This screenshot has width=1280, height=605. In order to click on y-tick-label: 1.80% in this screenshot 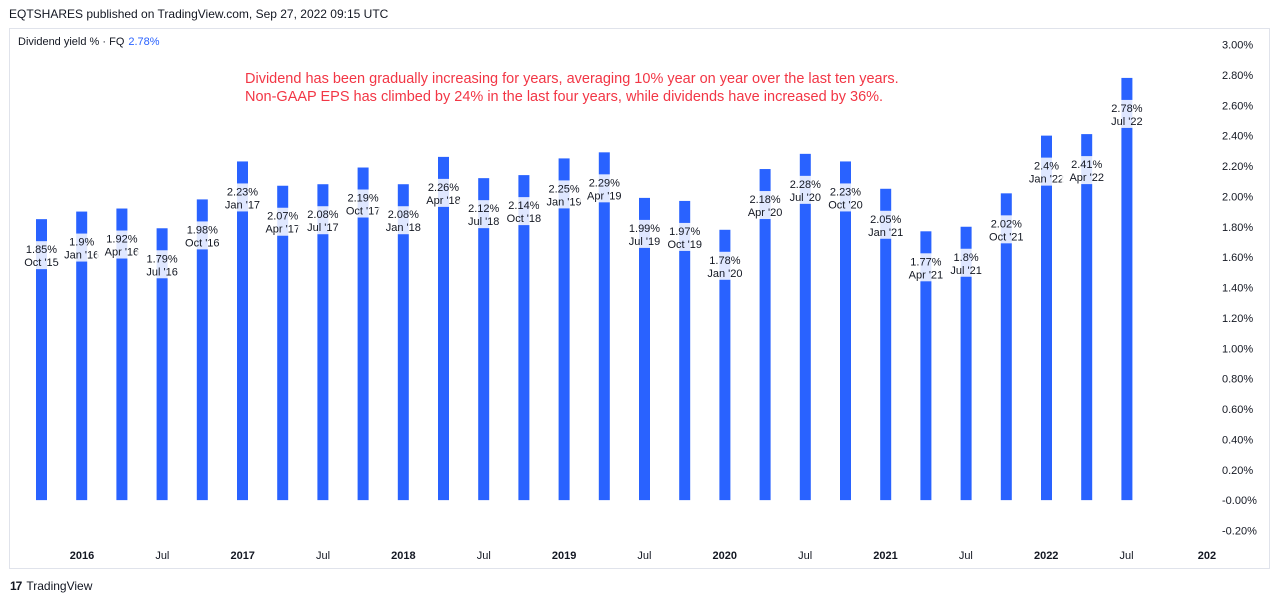, I will do `click(1237, 228)`.